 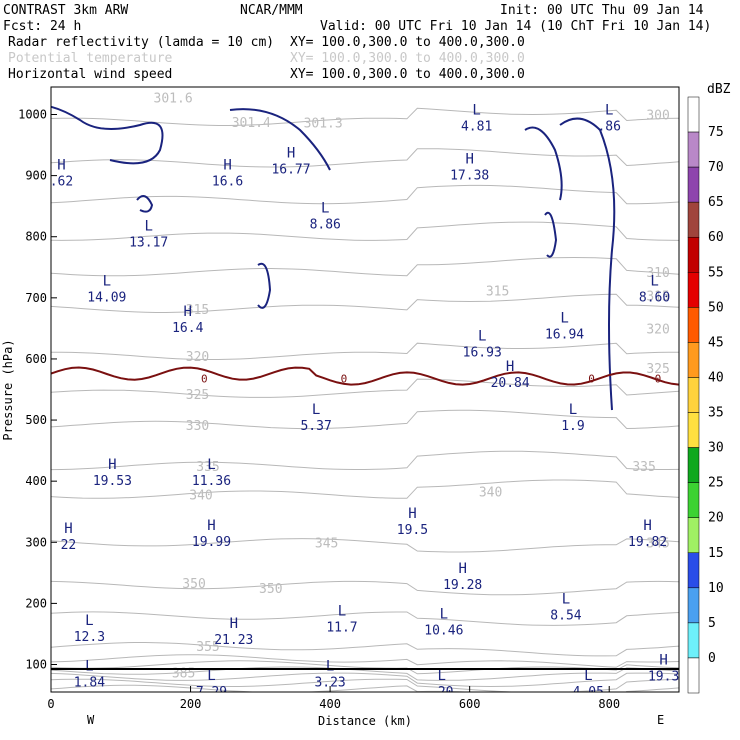 I want to click on colorbar-level-label: 20, so click(x=716, y=518).